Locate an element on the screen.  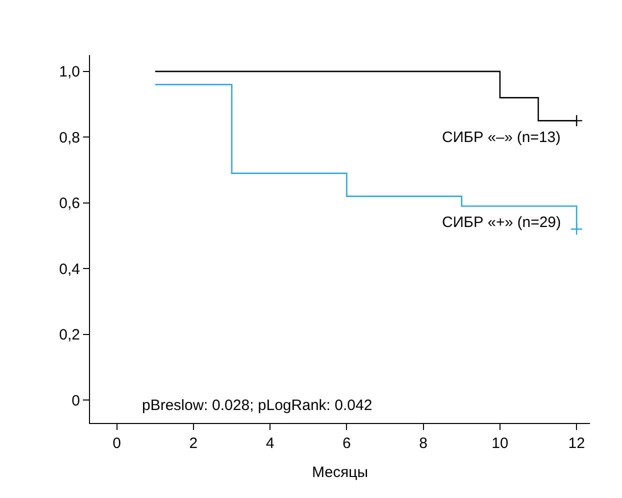
x-tick-label: 8 is located at coordinates (423, 443).